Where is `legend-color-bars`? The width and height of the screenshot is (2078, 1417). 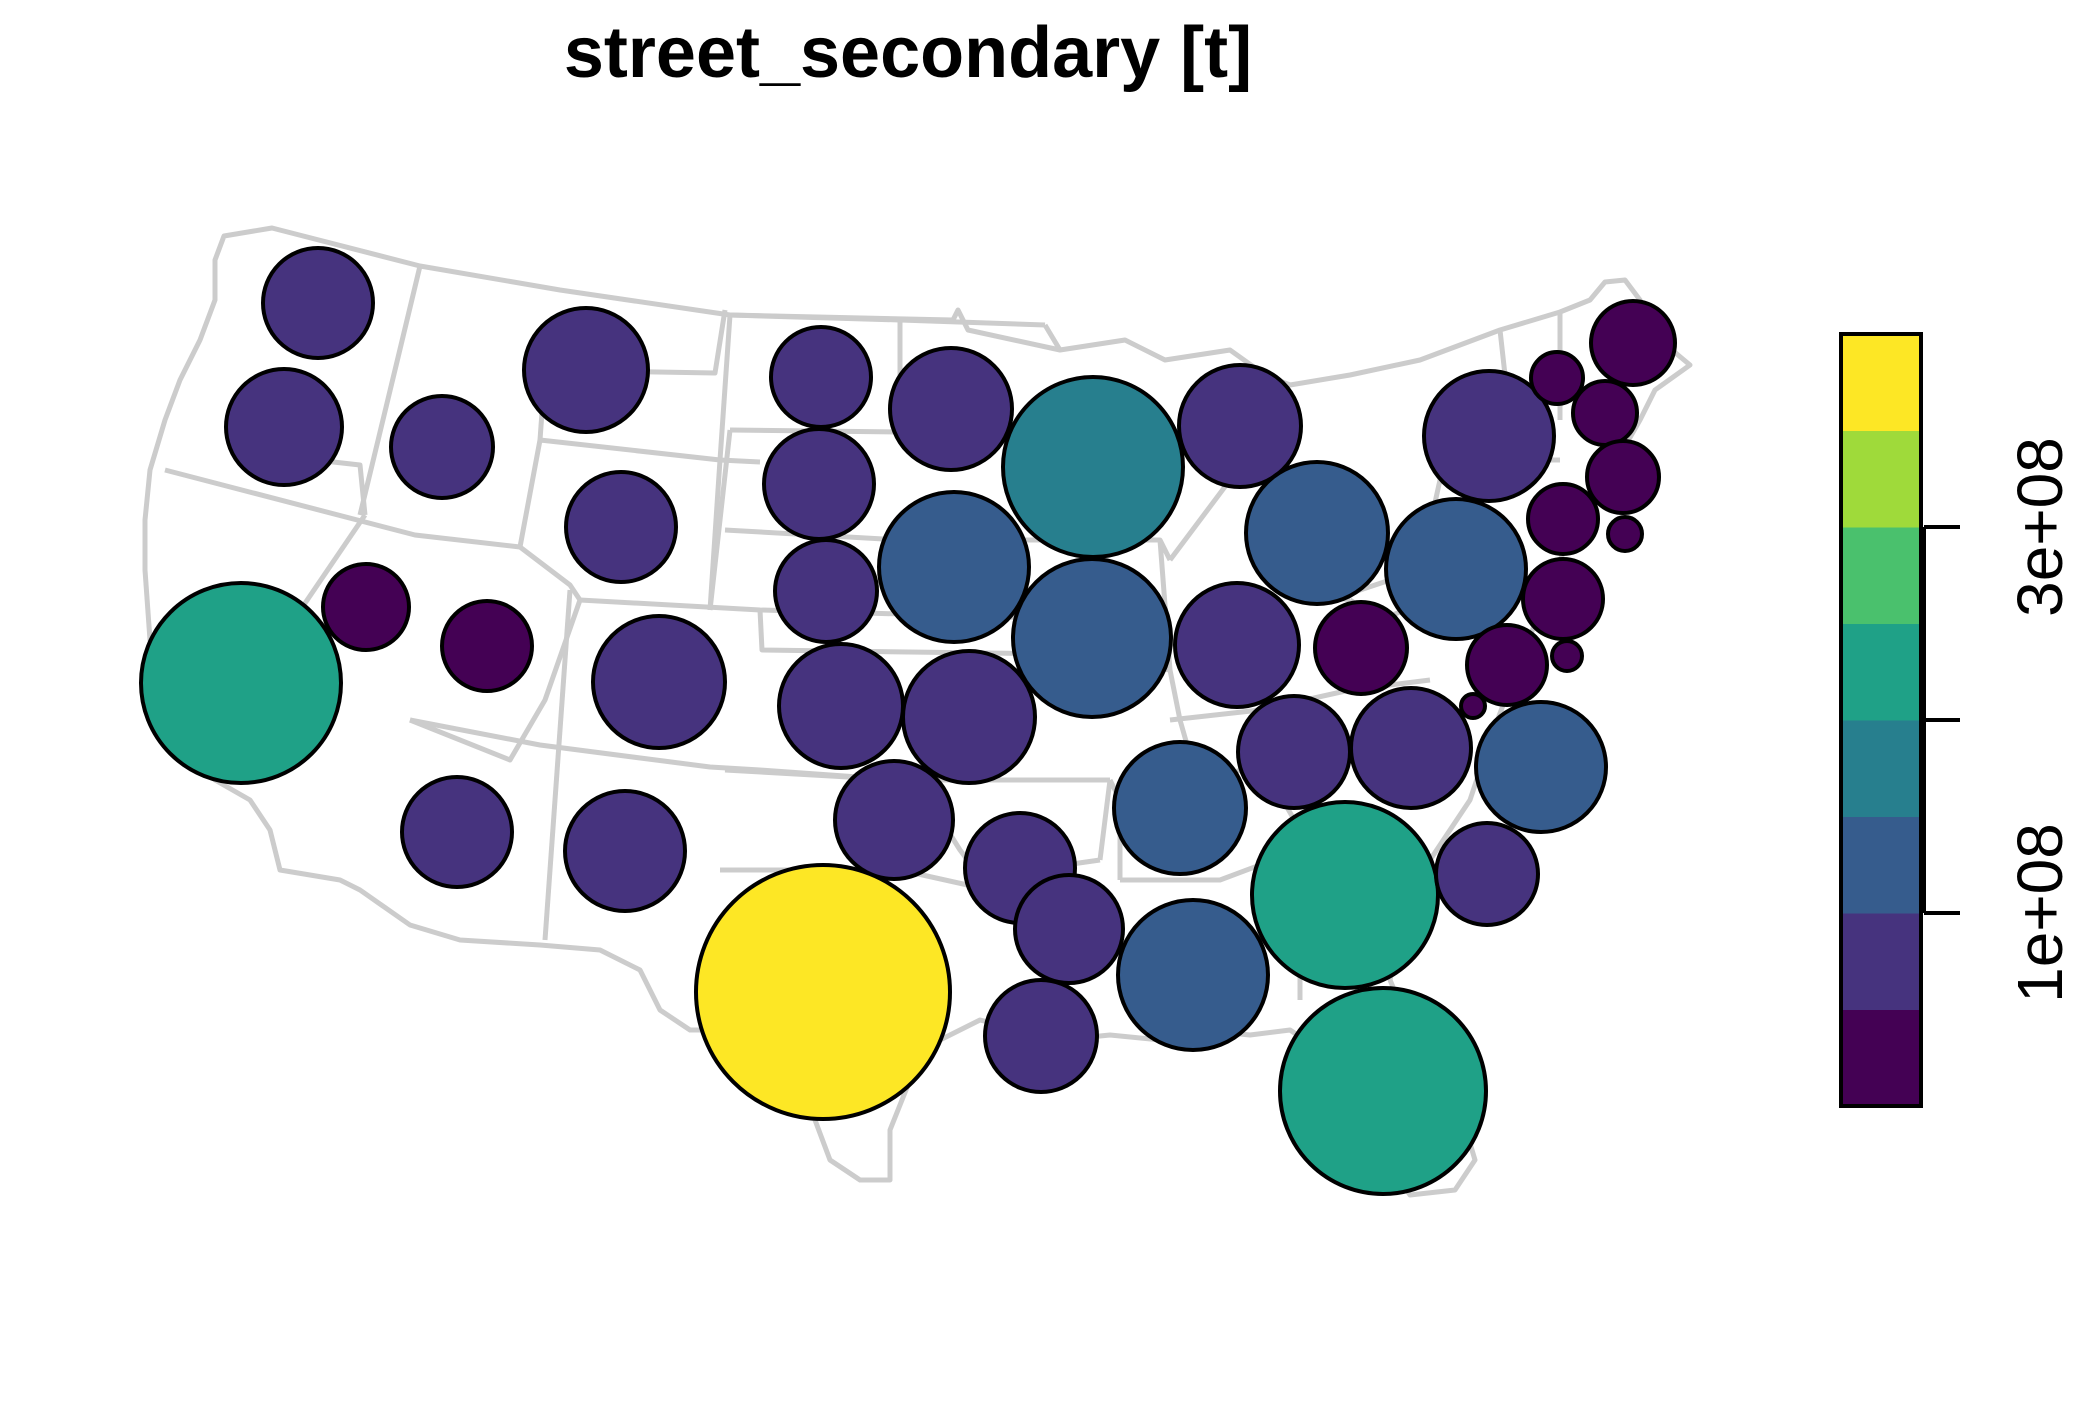 legend-color-bars is located at coordinates (1881, 720).